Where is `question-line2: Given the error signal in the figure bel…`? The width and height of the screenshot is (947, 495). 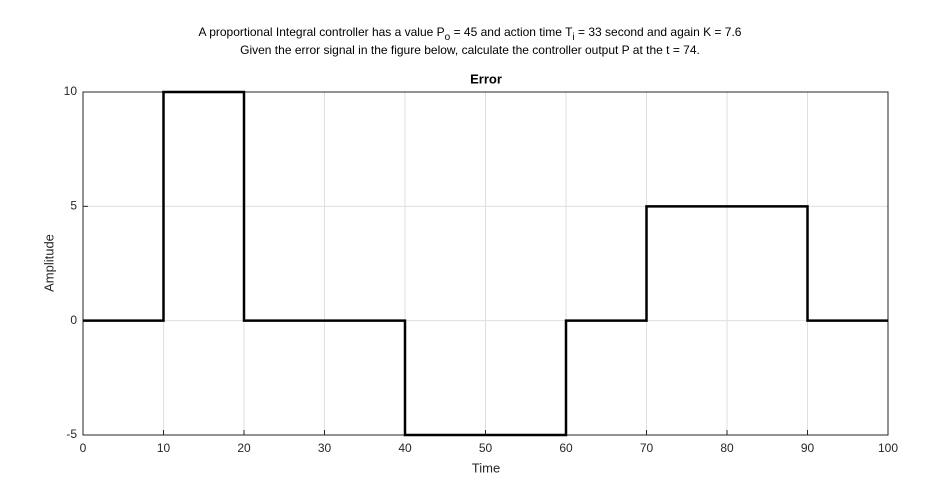
question-line2: Given the error signal in the figure bel… is located at coordinates (470, 50).